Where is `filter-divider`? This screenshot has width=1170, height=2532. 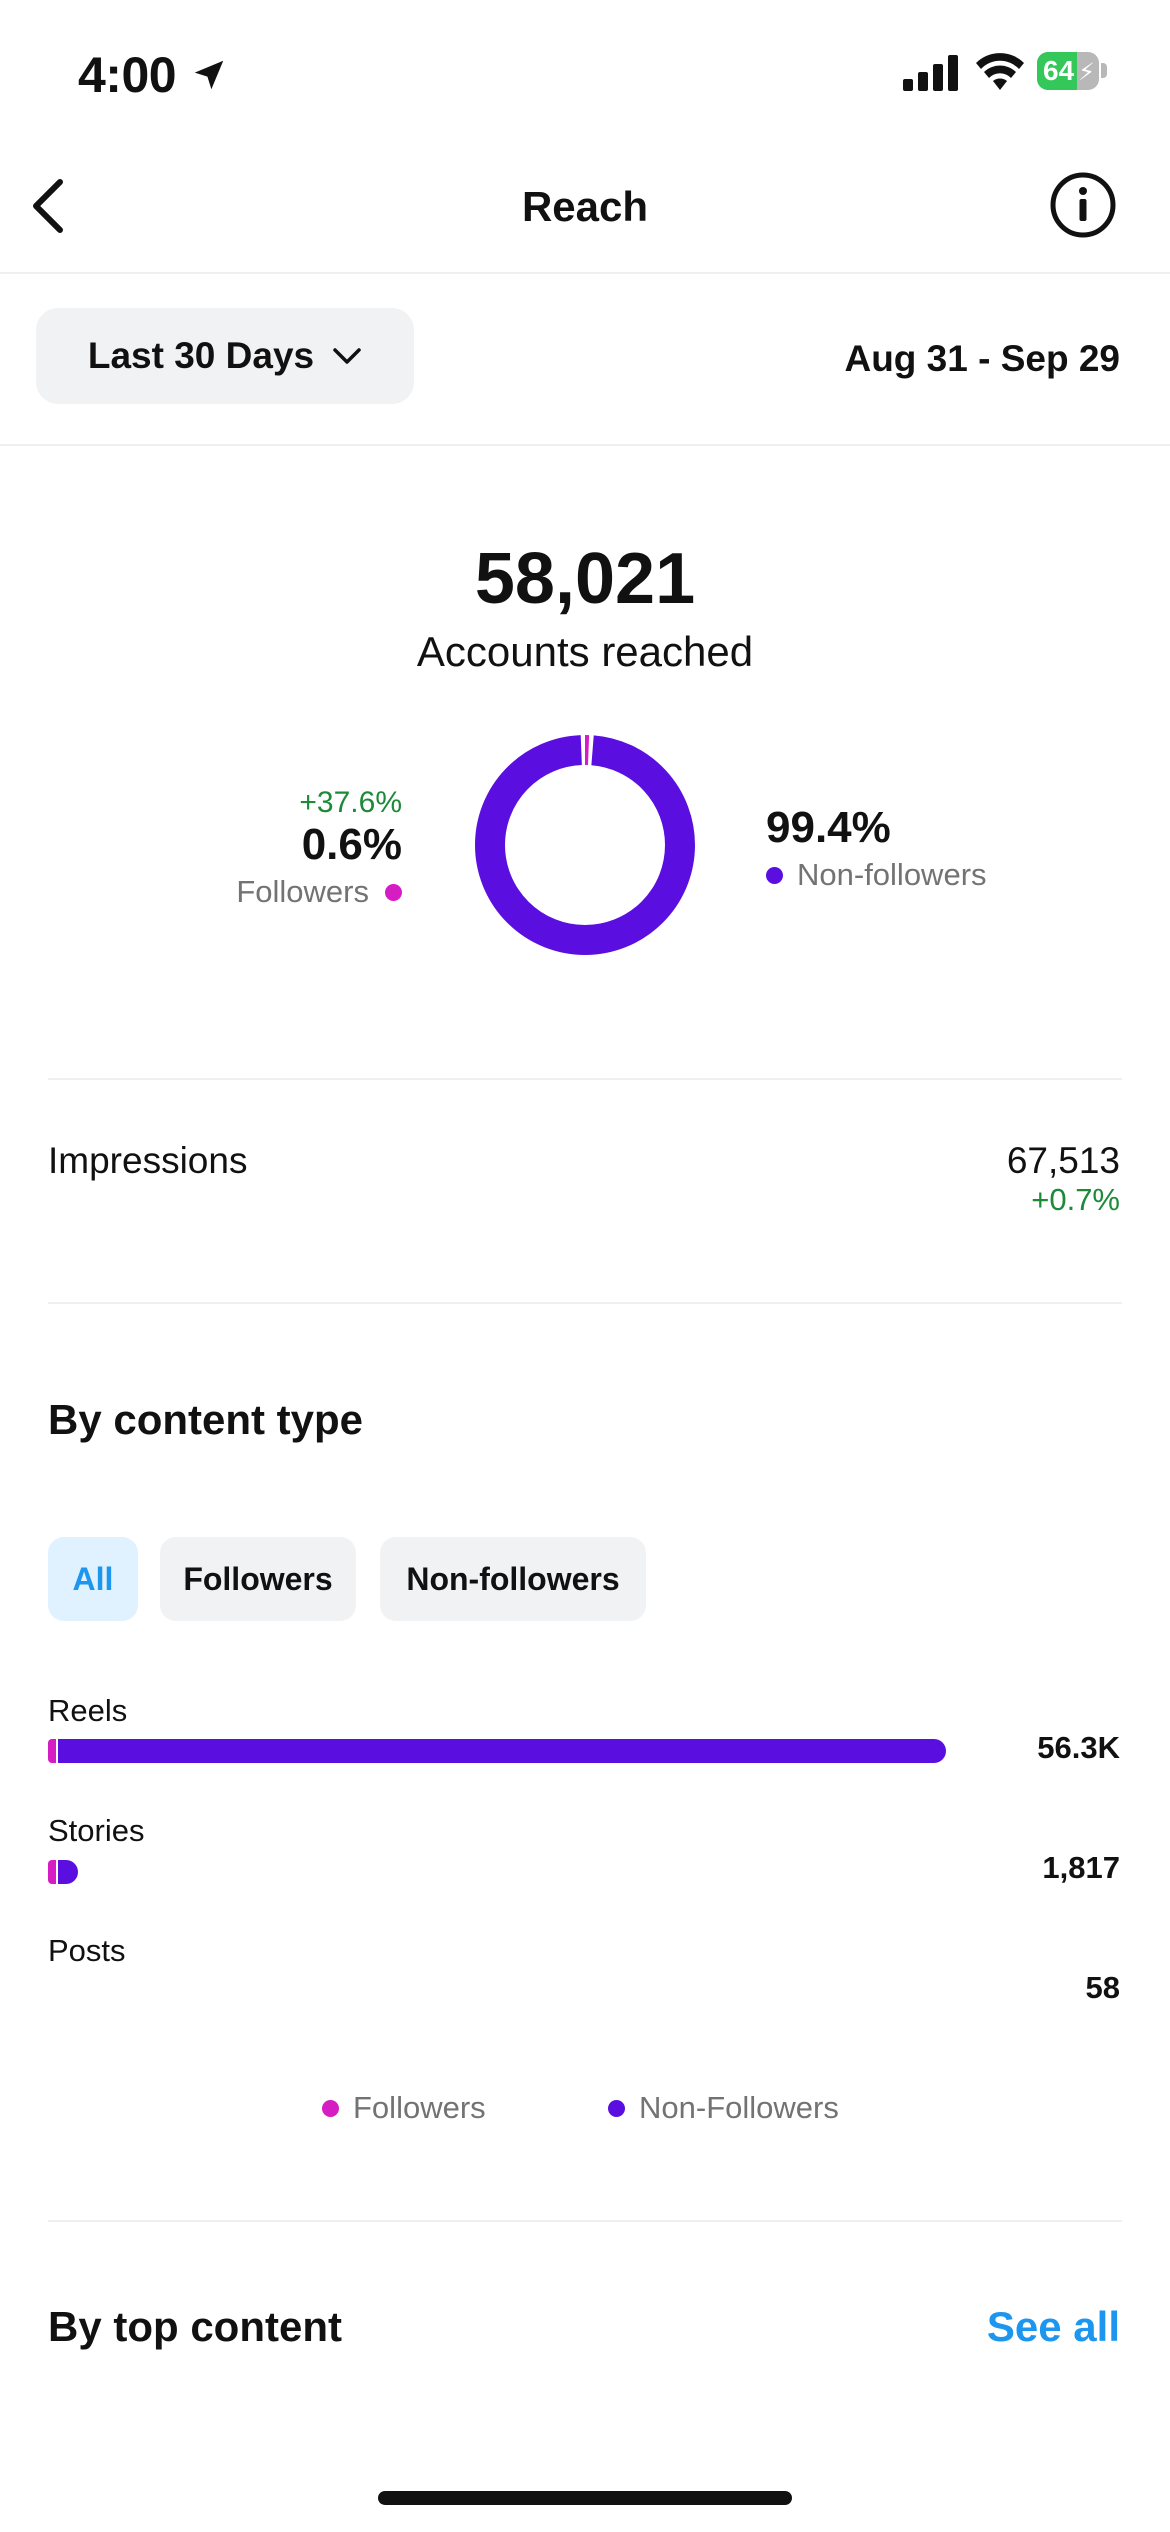
filter-divider is located at coordinates (585, 445).